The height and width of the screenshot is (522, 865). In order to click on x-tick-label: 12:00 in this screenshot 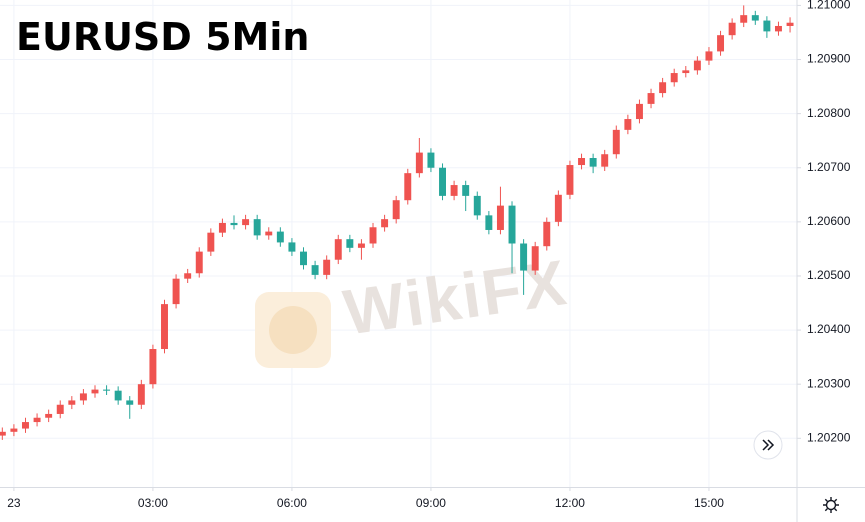, I will do `click(570, 503)`.